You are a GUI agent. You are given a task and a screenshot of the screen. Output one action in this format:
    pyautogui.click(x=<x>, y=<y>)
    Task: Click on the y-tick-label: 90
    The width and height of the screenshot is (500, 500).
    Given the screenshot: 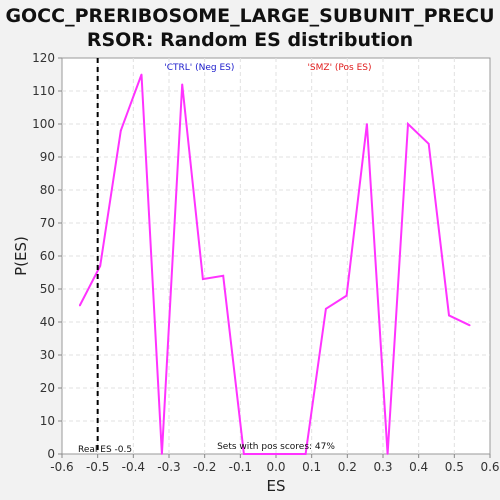 What is the action you would take?
    pyautogui.click(x=47, y=157)
    